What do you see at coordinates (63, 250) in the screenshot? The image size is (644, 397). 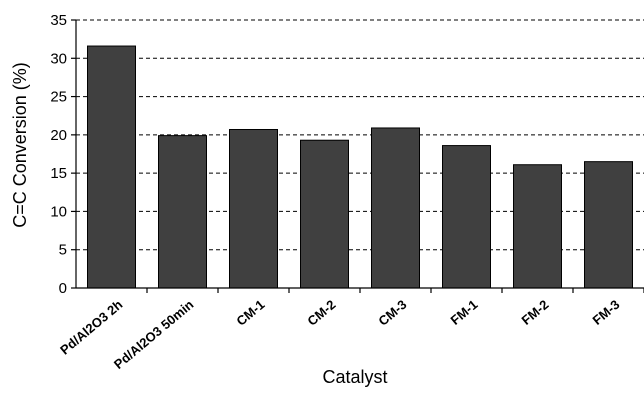 I see `y-tick-label: 5` at bounding box center [63, 250].